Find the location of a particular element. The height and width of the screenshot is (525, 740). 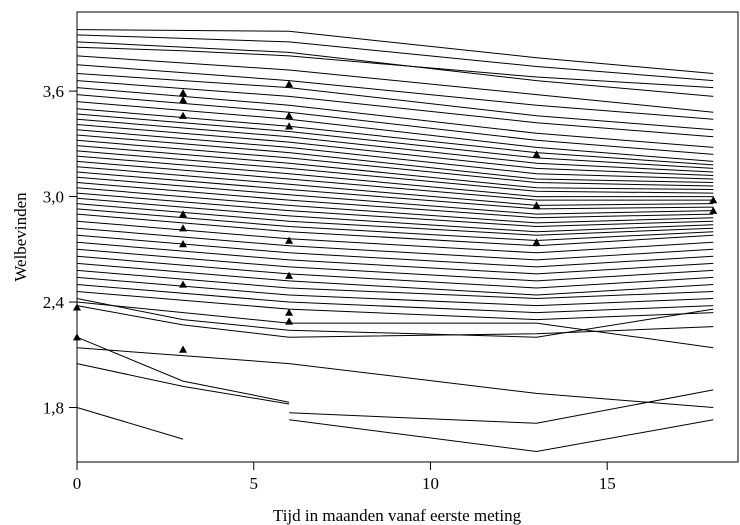

x-tick-label: 10 is located at coordinates (430, 483).